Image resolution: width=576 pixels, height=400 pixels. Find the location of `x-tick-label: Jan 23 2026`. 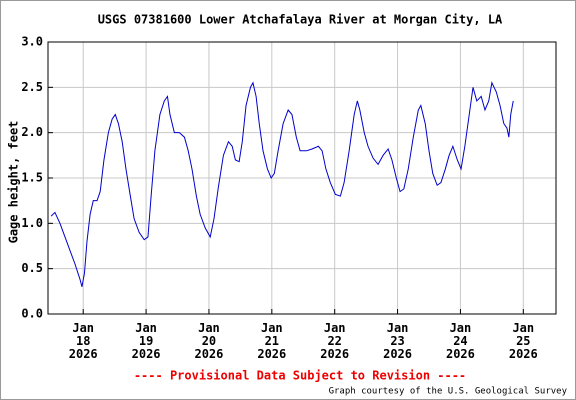

x-tick-label: Jan 23 2026 is located at coordinates (398, 341).